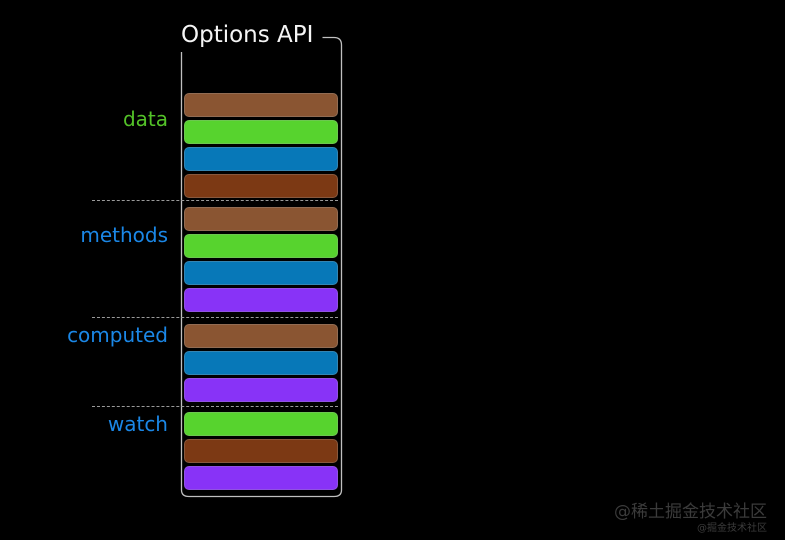 The image size is (785, 540). I want to click on code-block-data-blue, so click(261, 159).